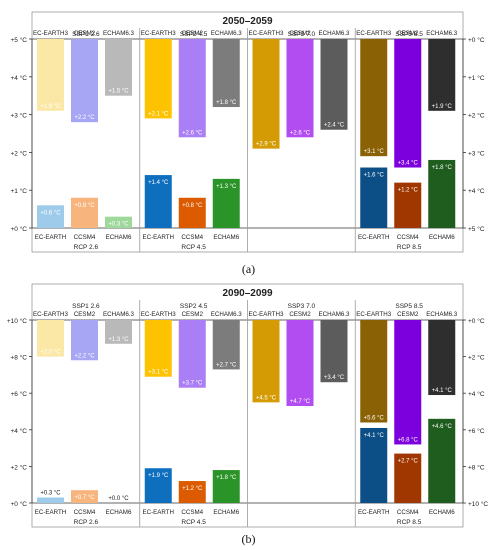  I want to click on bottom-bar-value: +1.4 °C, so click(158, 183).